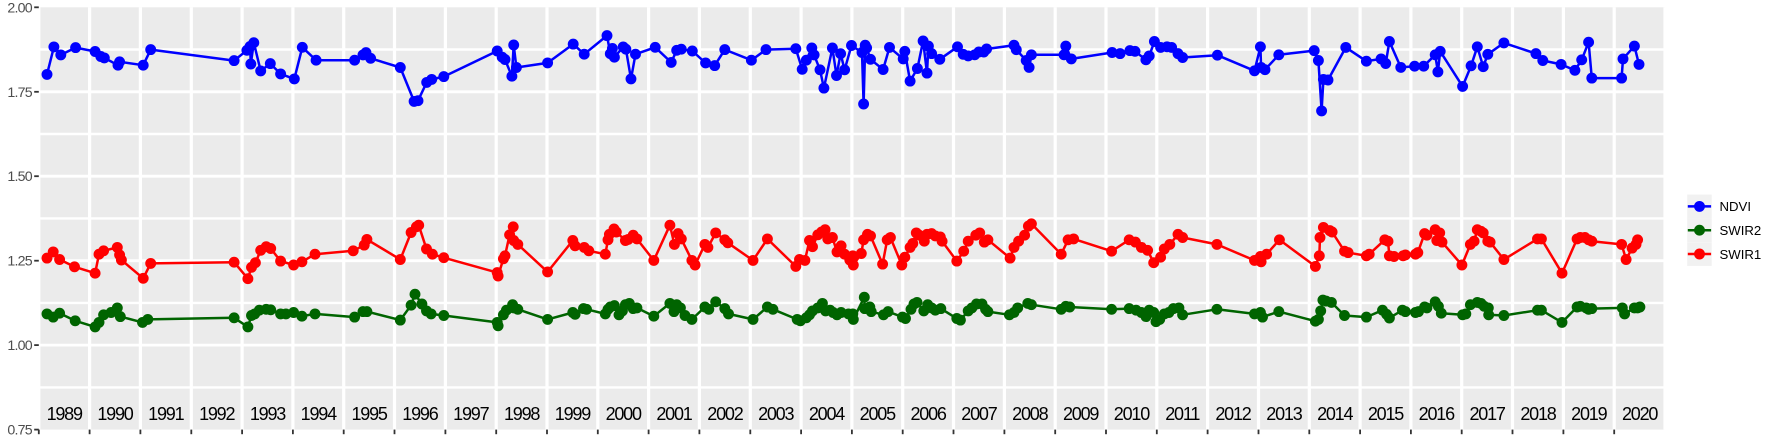  Describe the element at coordinates (1640, 414) in the screenshot. I see `svg-text: 2020` at that location.